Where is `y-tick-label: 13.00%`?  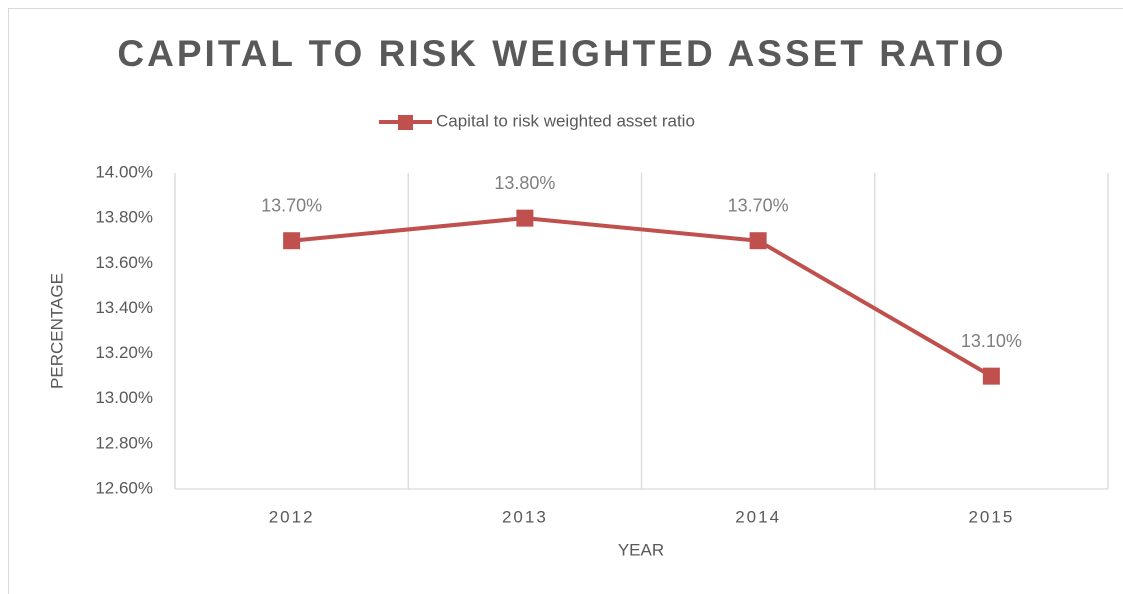
y-tick-label: 13.00% is located at coordinates (124, 397).